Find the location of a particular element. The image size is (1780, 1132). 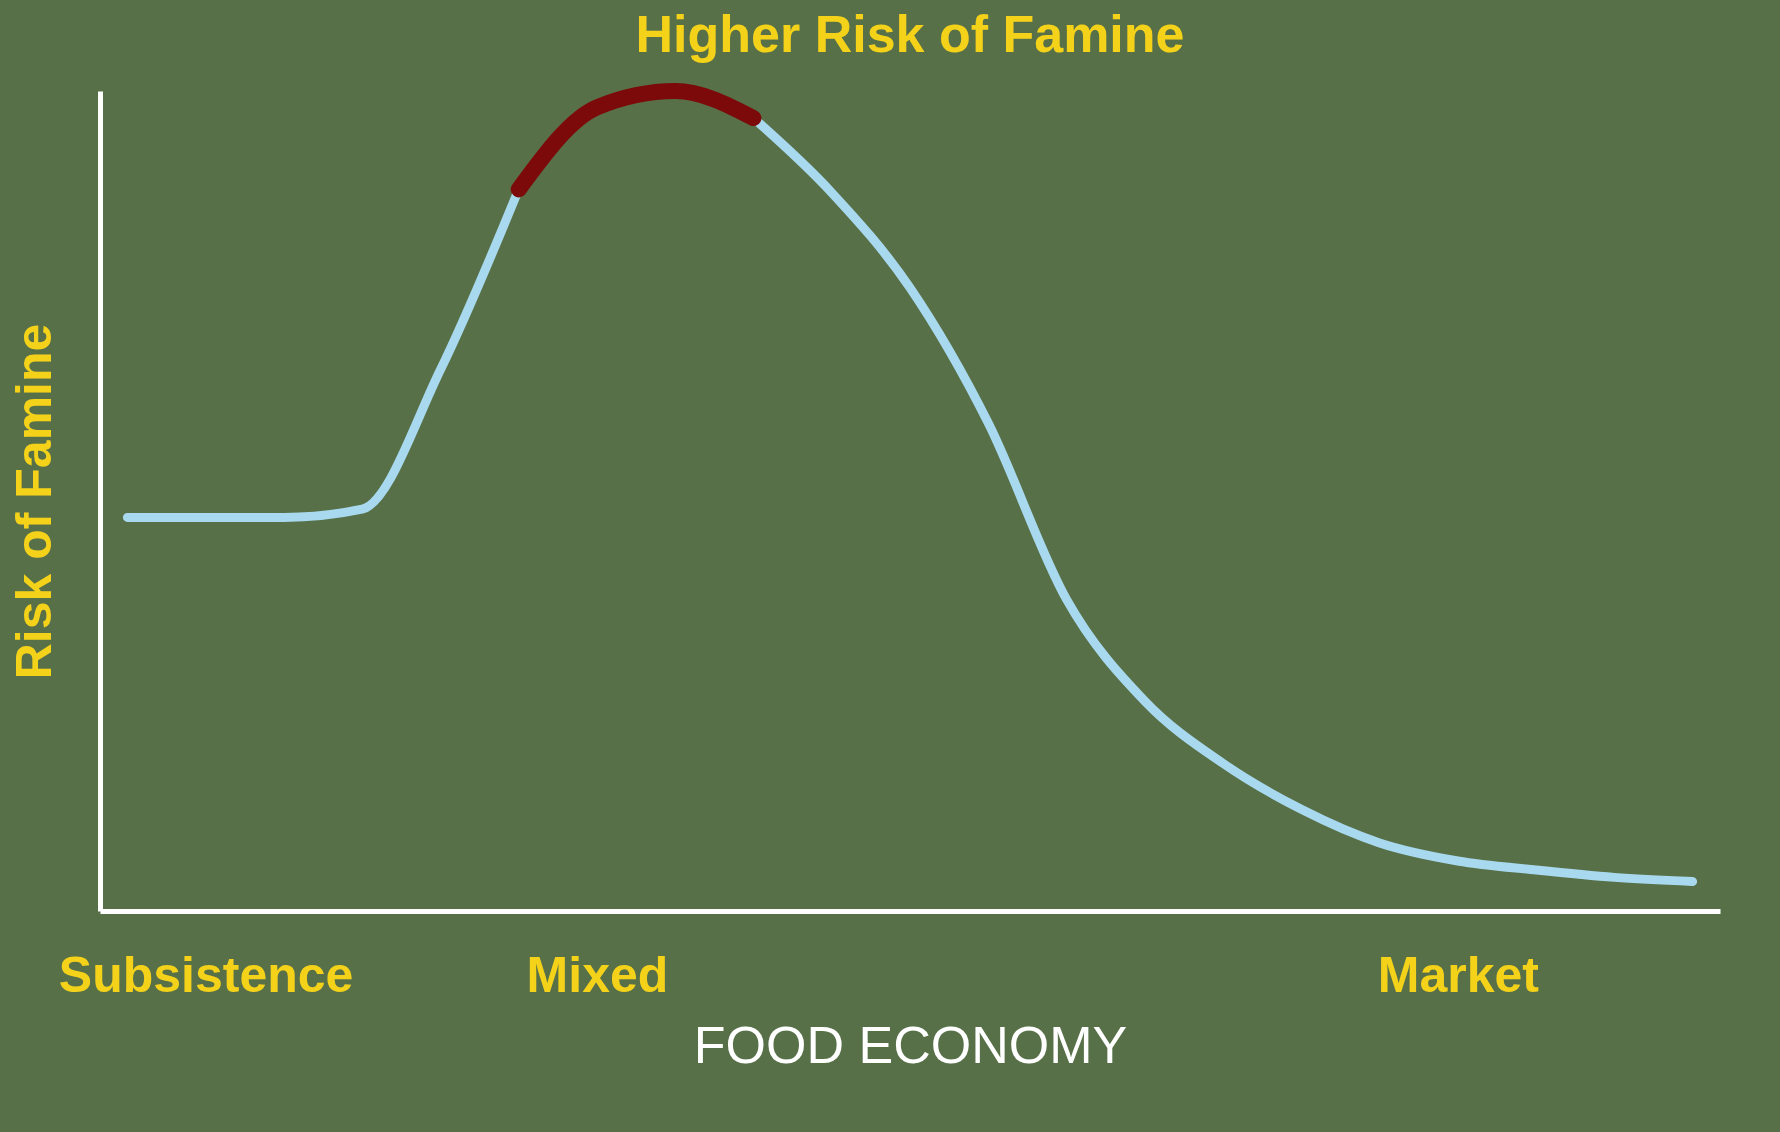

x-tick-label: Mixed is located at coordinates (597, 974).